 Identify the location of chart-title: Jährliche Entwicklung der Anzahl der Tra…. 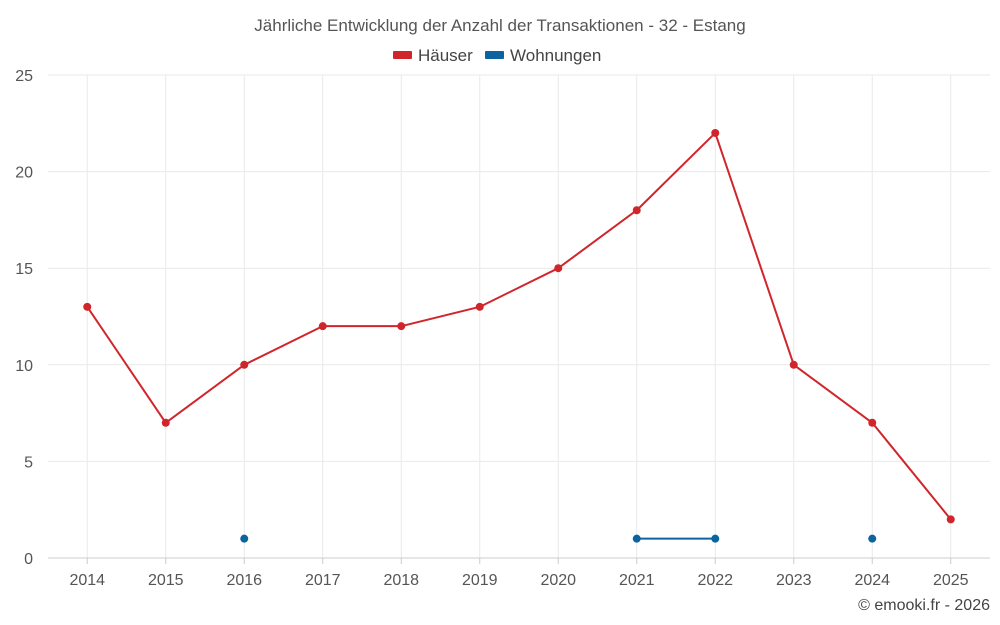
(499, 25).